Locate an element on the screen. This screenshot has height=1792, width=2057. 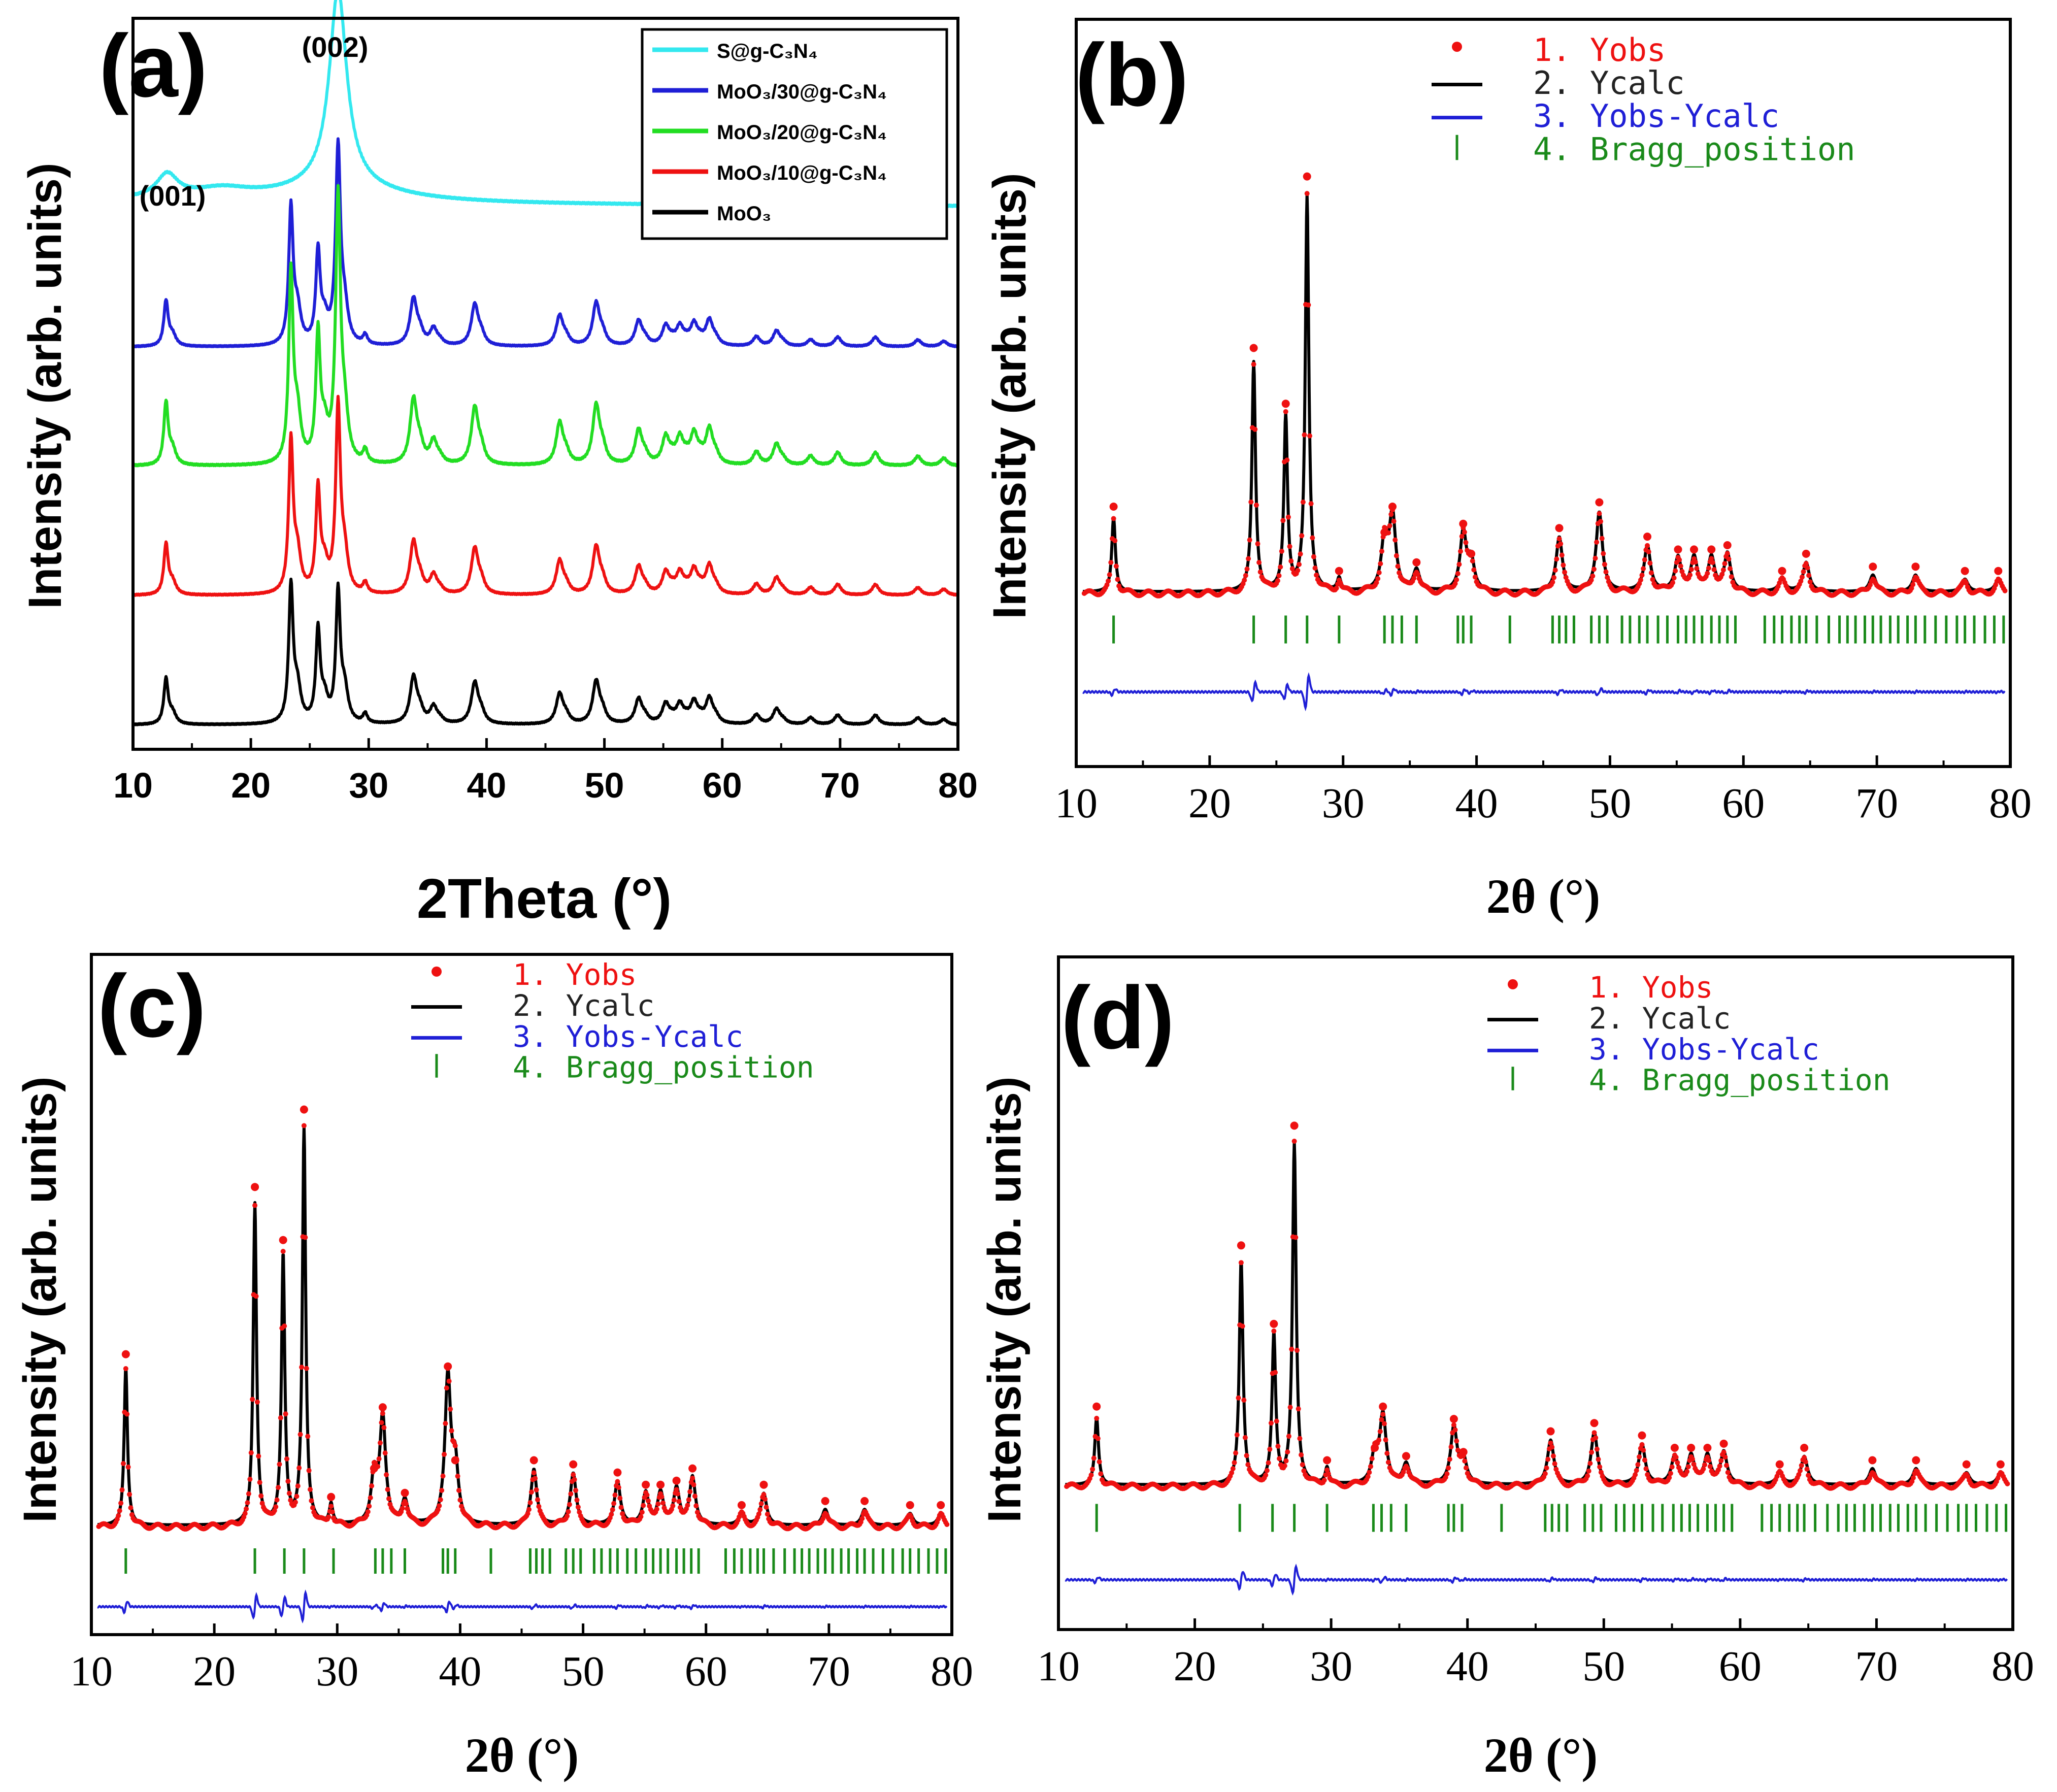
legend-label-0: 1. Yobs is located at coordinates (1599, 50).